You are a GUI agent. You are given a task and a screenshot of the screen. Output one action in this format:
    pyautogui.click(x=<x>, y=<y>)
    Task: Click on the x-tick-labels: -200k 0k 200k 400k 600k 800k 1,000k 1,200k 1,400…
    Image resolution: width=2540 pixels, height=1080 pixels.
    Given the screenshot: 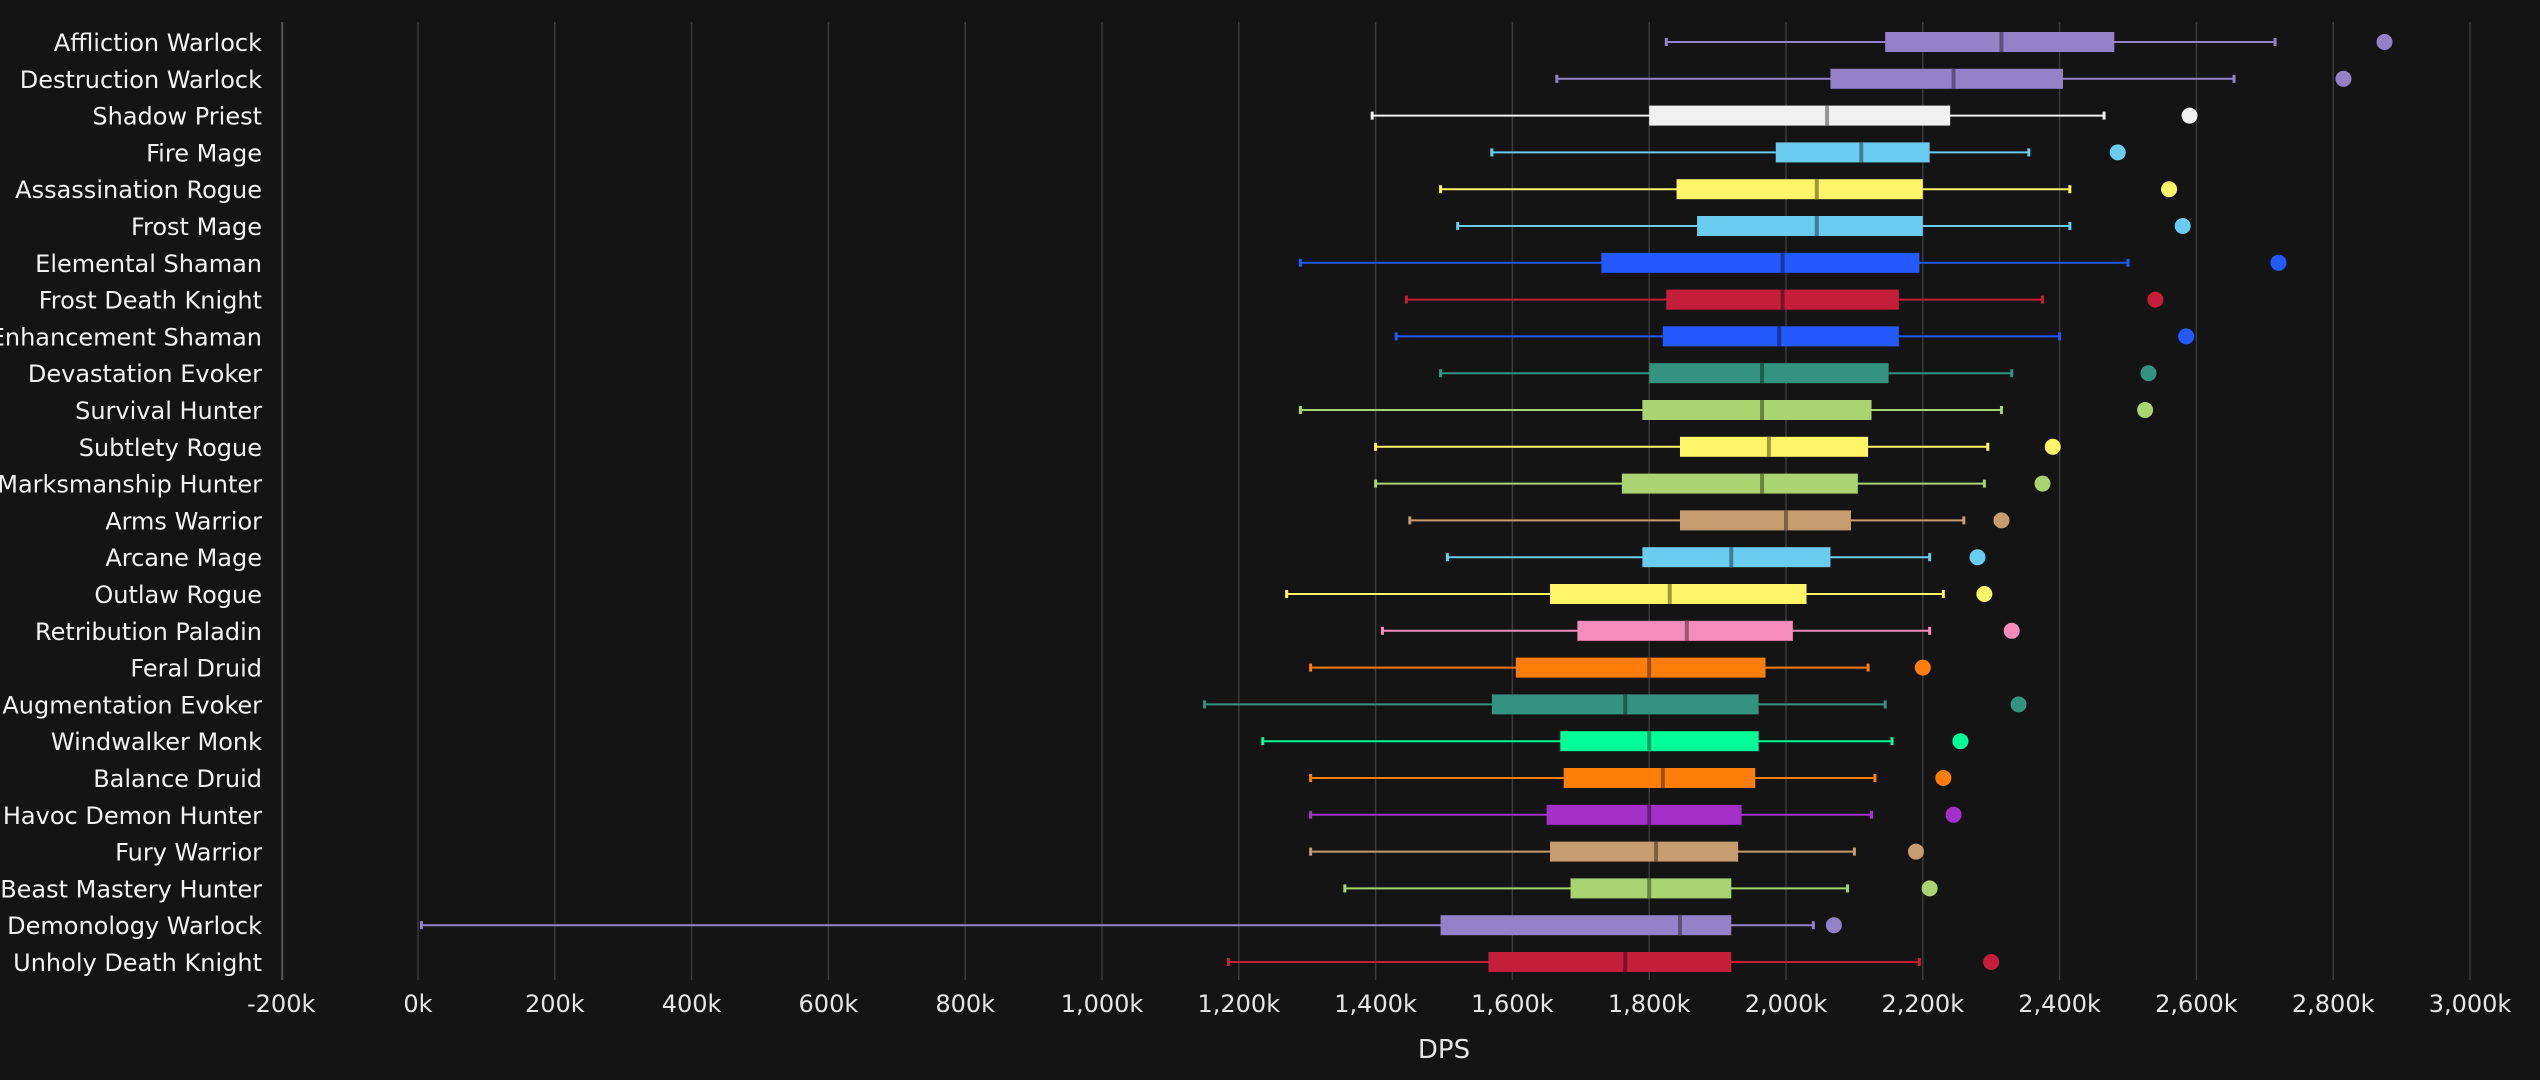 What is the action you would take?
    pyautogui.click(x=1379, y=1004)
    